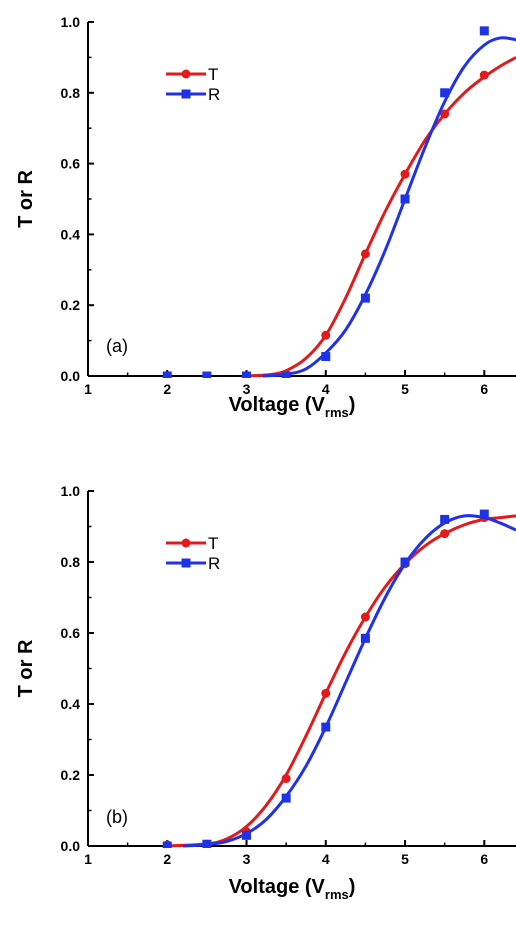  I want to click on panel-label: (b), so click(117, 817).